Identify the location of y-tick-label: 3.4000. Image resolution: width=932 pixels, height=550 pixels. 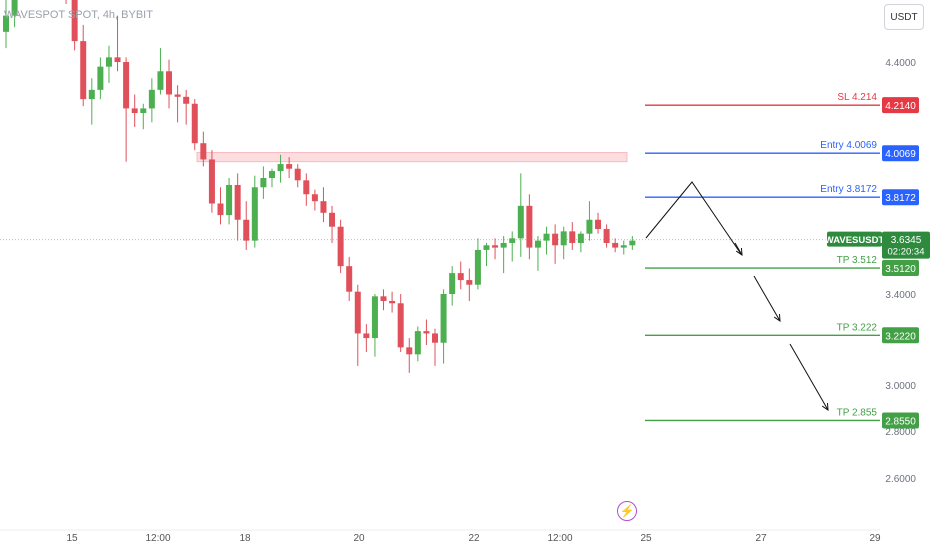
(900, 295).